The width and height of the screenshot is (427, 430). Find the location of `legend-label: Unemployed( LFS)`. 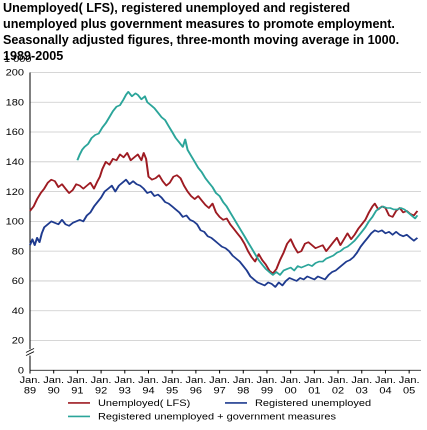

legend-label: Unemployed( LFS) is located at coordinates (144, 404).